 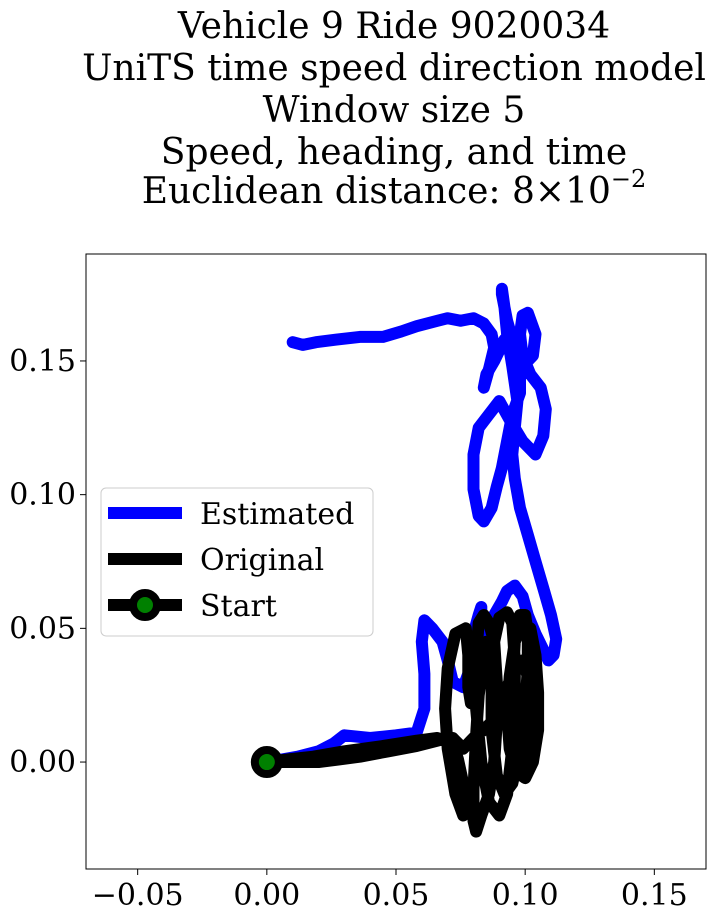 What do you see at coordinates (277, 514) in the screenshot?
I see `legend-label-estimated: Estimated` at bounding box center [277, 514].